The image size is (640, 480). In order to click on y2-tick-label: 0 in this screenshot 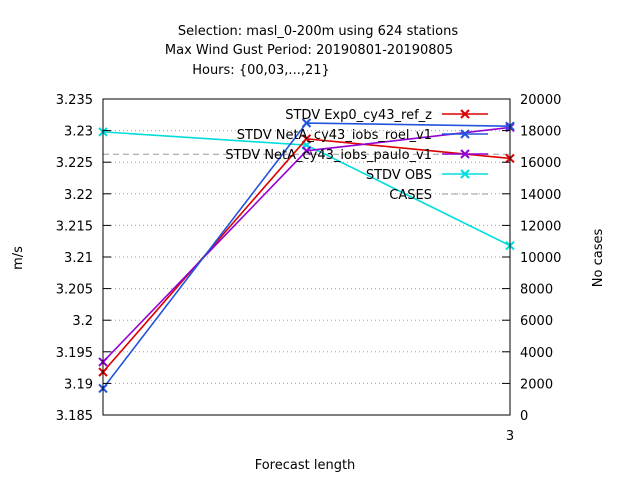, I will do `click(524, 416)`.